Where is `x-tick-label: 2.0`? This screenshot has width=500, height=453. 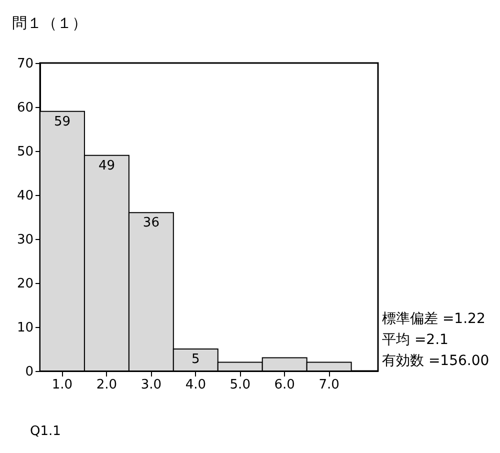
x-tick-label: 2.0 is located at coordinates (107, 385).